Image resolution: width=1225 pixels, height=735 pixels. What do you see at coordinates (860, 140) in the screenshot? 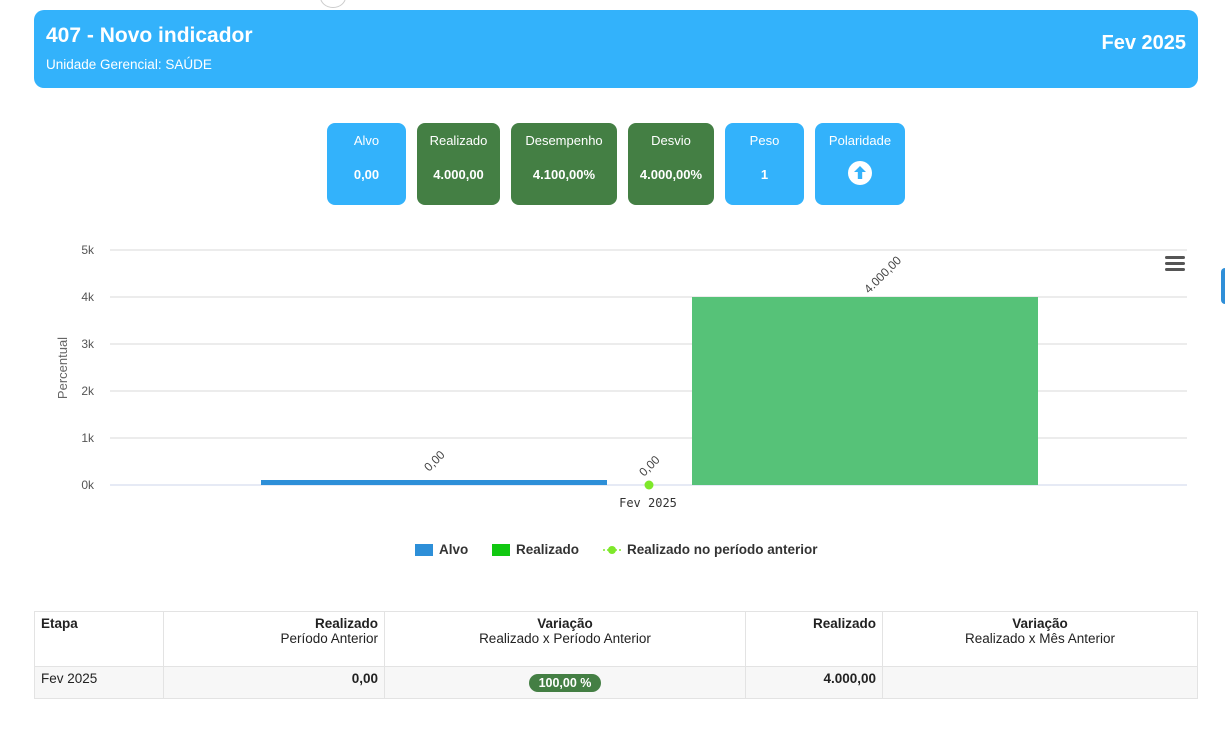
I see `card-label: Polaridade` at bounding box center [860, 140].